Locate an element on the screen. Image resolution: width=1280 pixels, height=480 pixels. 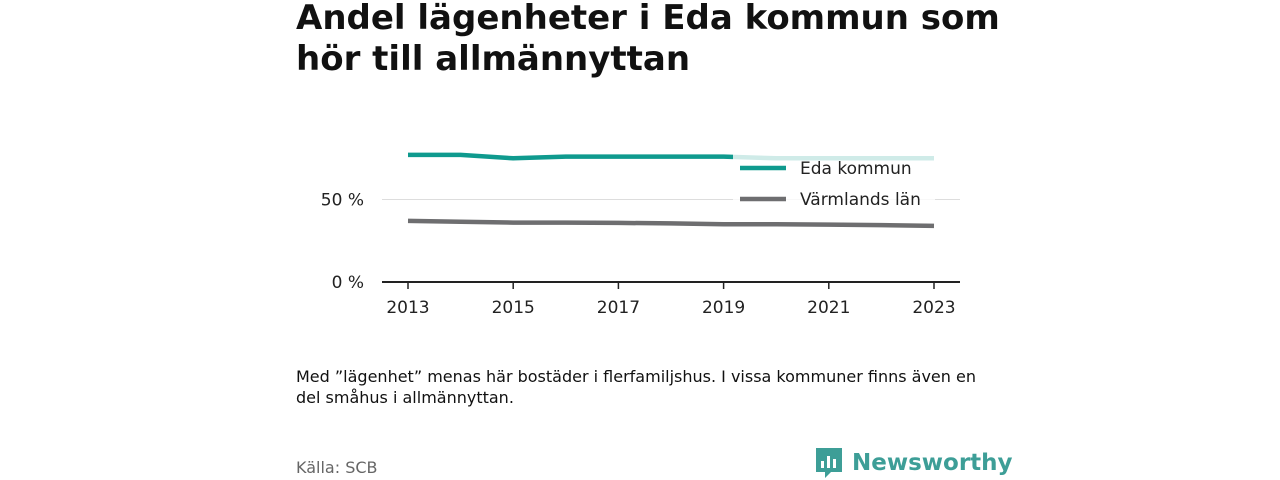
x-tick-label: 2019 is located at coordinates (723, 308).